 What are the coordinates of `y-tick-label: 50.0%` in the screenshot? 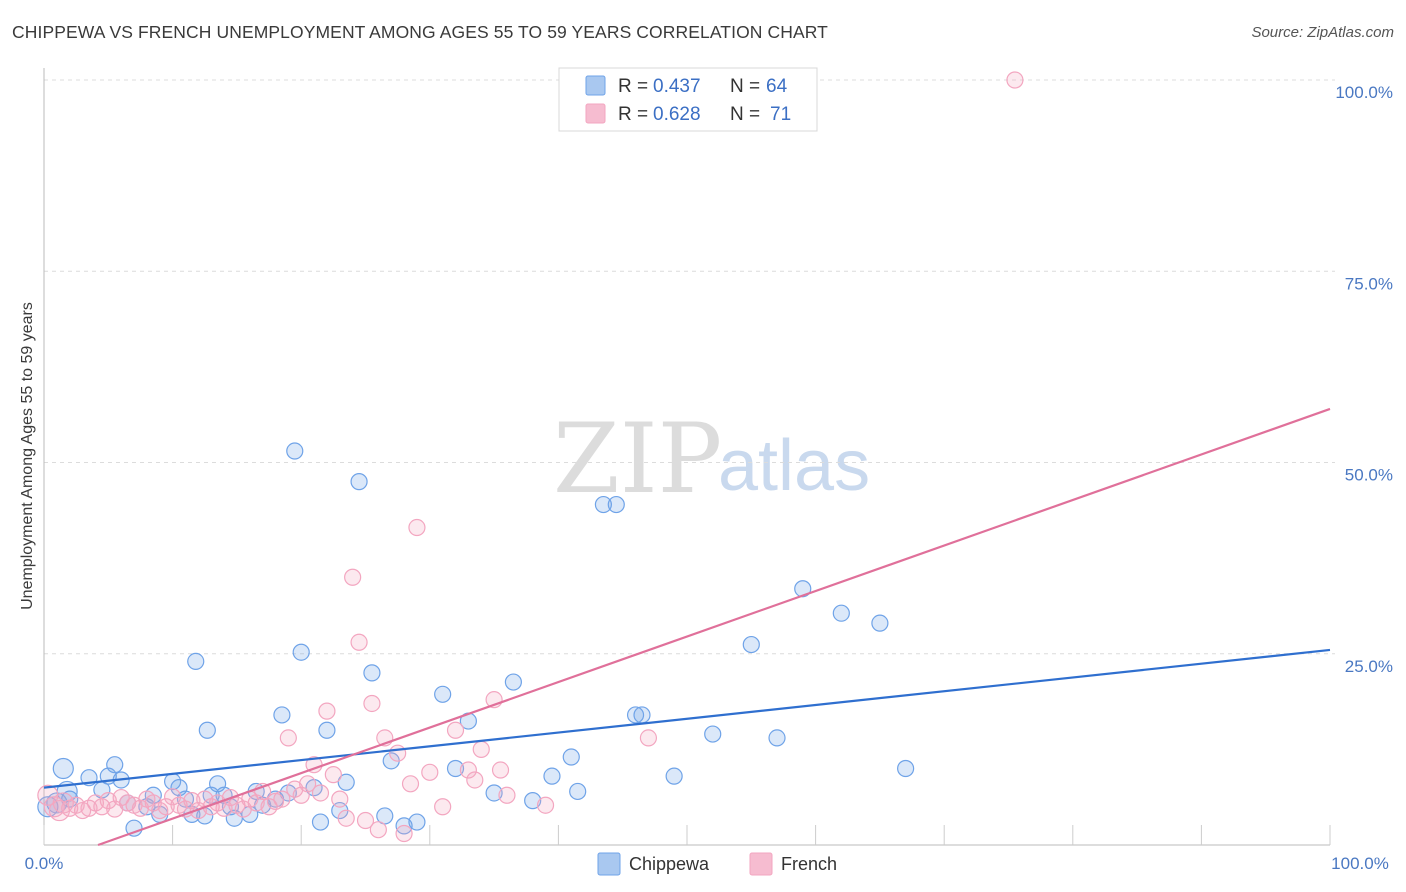 It's located at (1369, 475).